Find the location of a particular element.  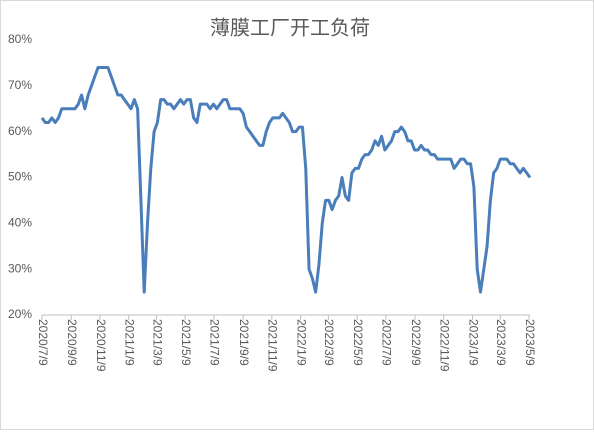

y-tick-label: 60% is located at coordinates (20, 131).